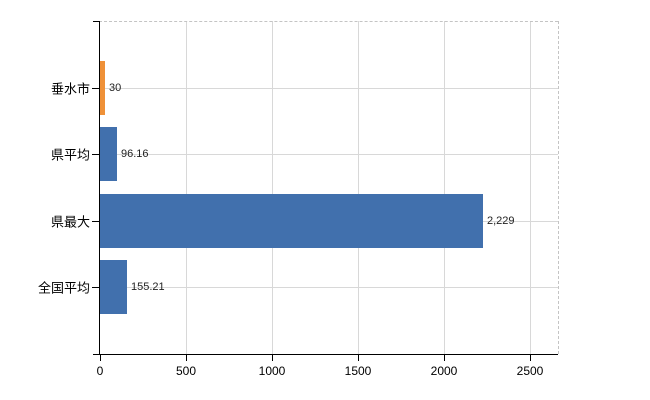  What do you see at coordinates (358, 371) in the screenshot?
I see `x-tick-label: 1500` at bounding box center [358, 371].